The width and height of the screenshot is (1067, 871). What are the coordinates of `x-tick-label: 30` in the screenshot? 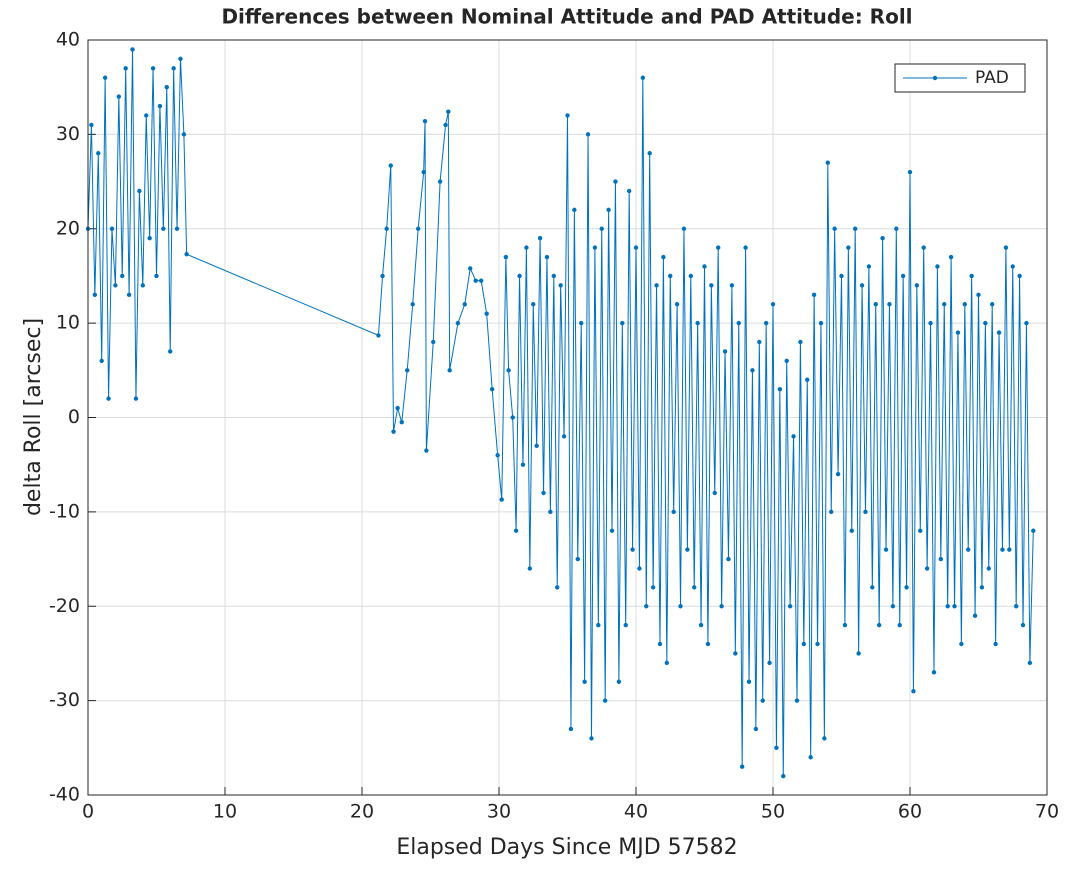 It's located at (499, 812).